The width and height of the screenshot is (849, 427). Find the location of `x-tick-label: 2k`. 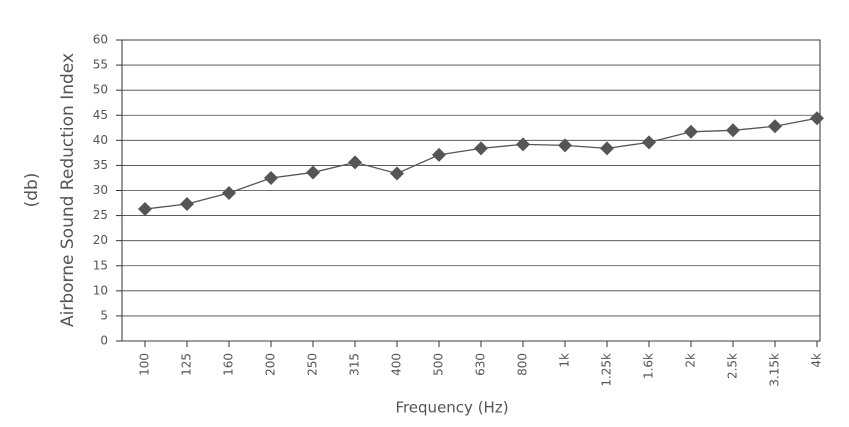

x-tick-label: 2k is located at coordinates (691, 360).